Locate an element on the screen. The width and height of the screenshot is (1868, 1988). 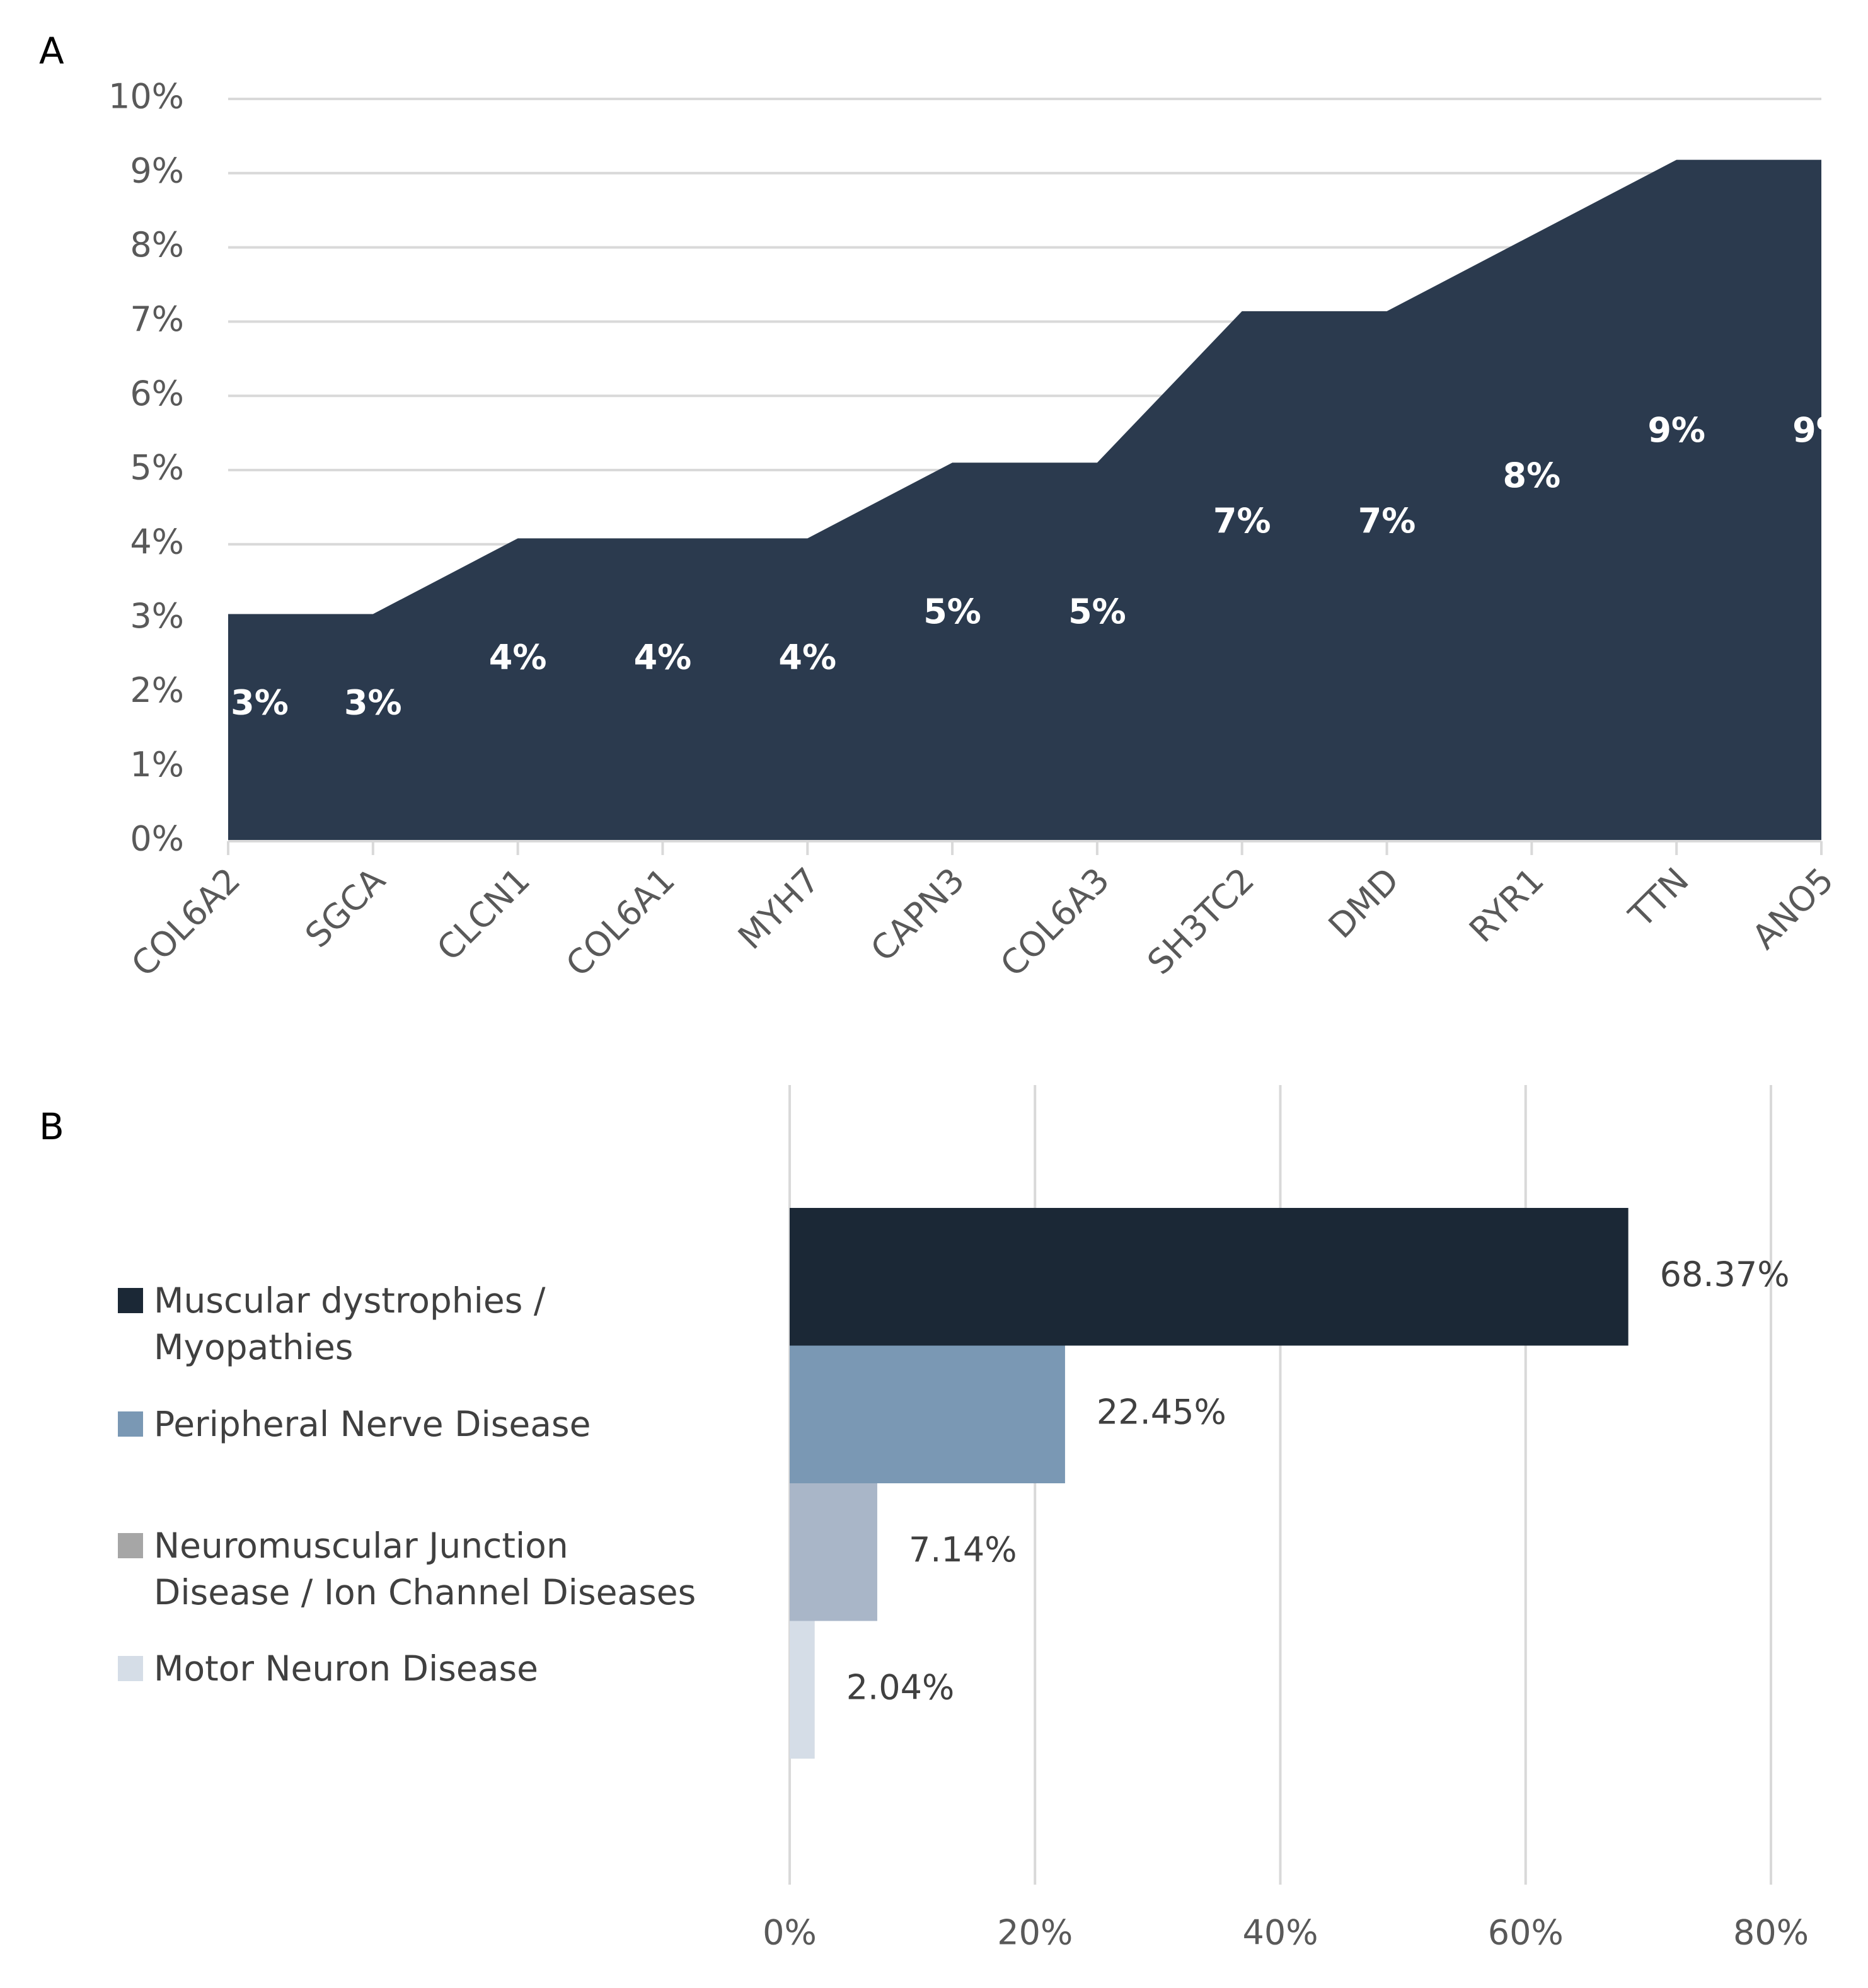
y-tick-label: 7% is located at coordinates (157, 319).